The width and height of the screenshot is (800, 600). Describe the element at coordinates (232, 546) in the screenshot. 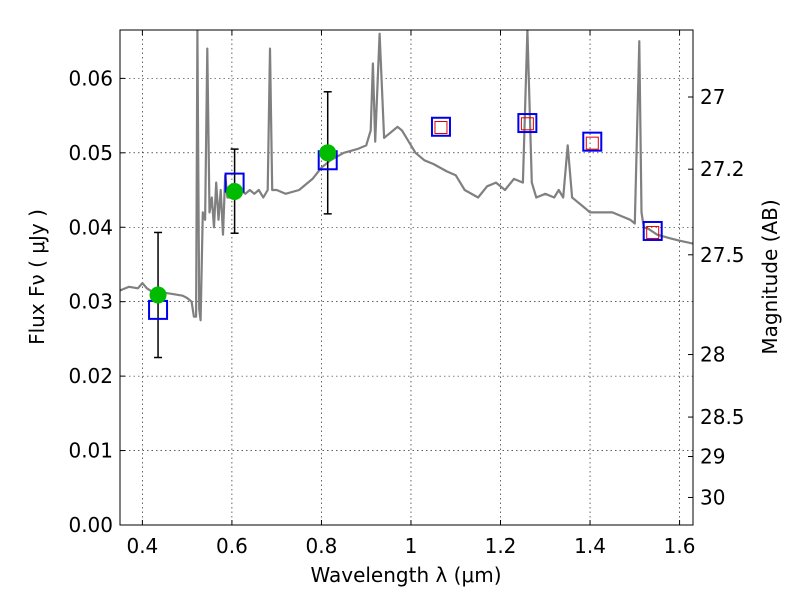

I see `x-tick-label: 0.6` at that location.